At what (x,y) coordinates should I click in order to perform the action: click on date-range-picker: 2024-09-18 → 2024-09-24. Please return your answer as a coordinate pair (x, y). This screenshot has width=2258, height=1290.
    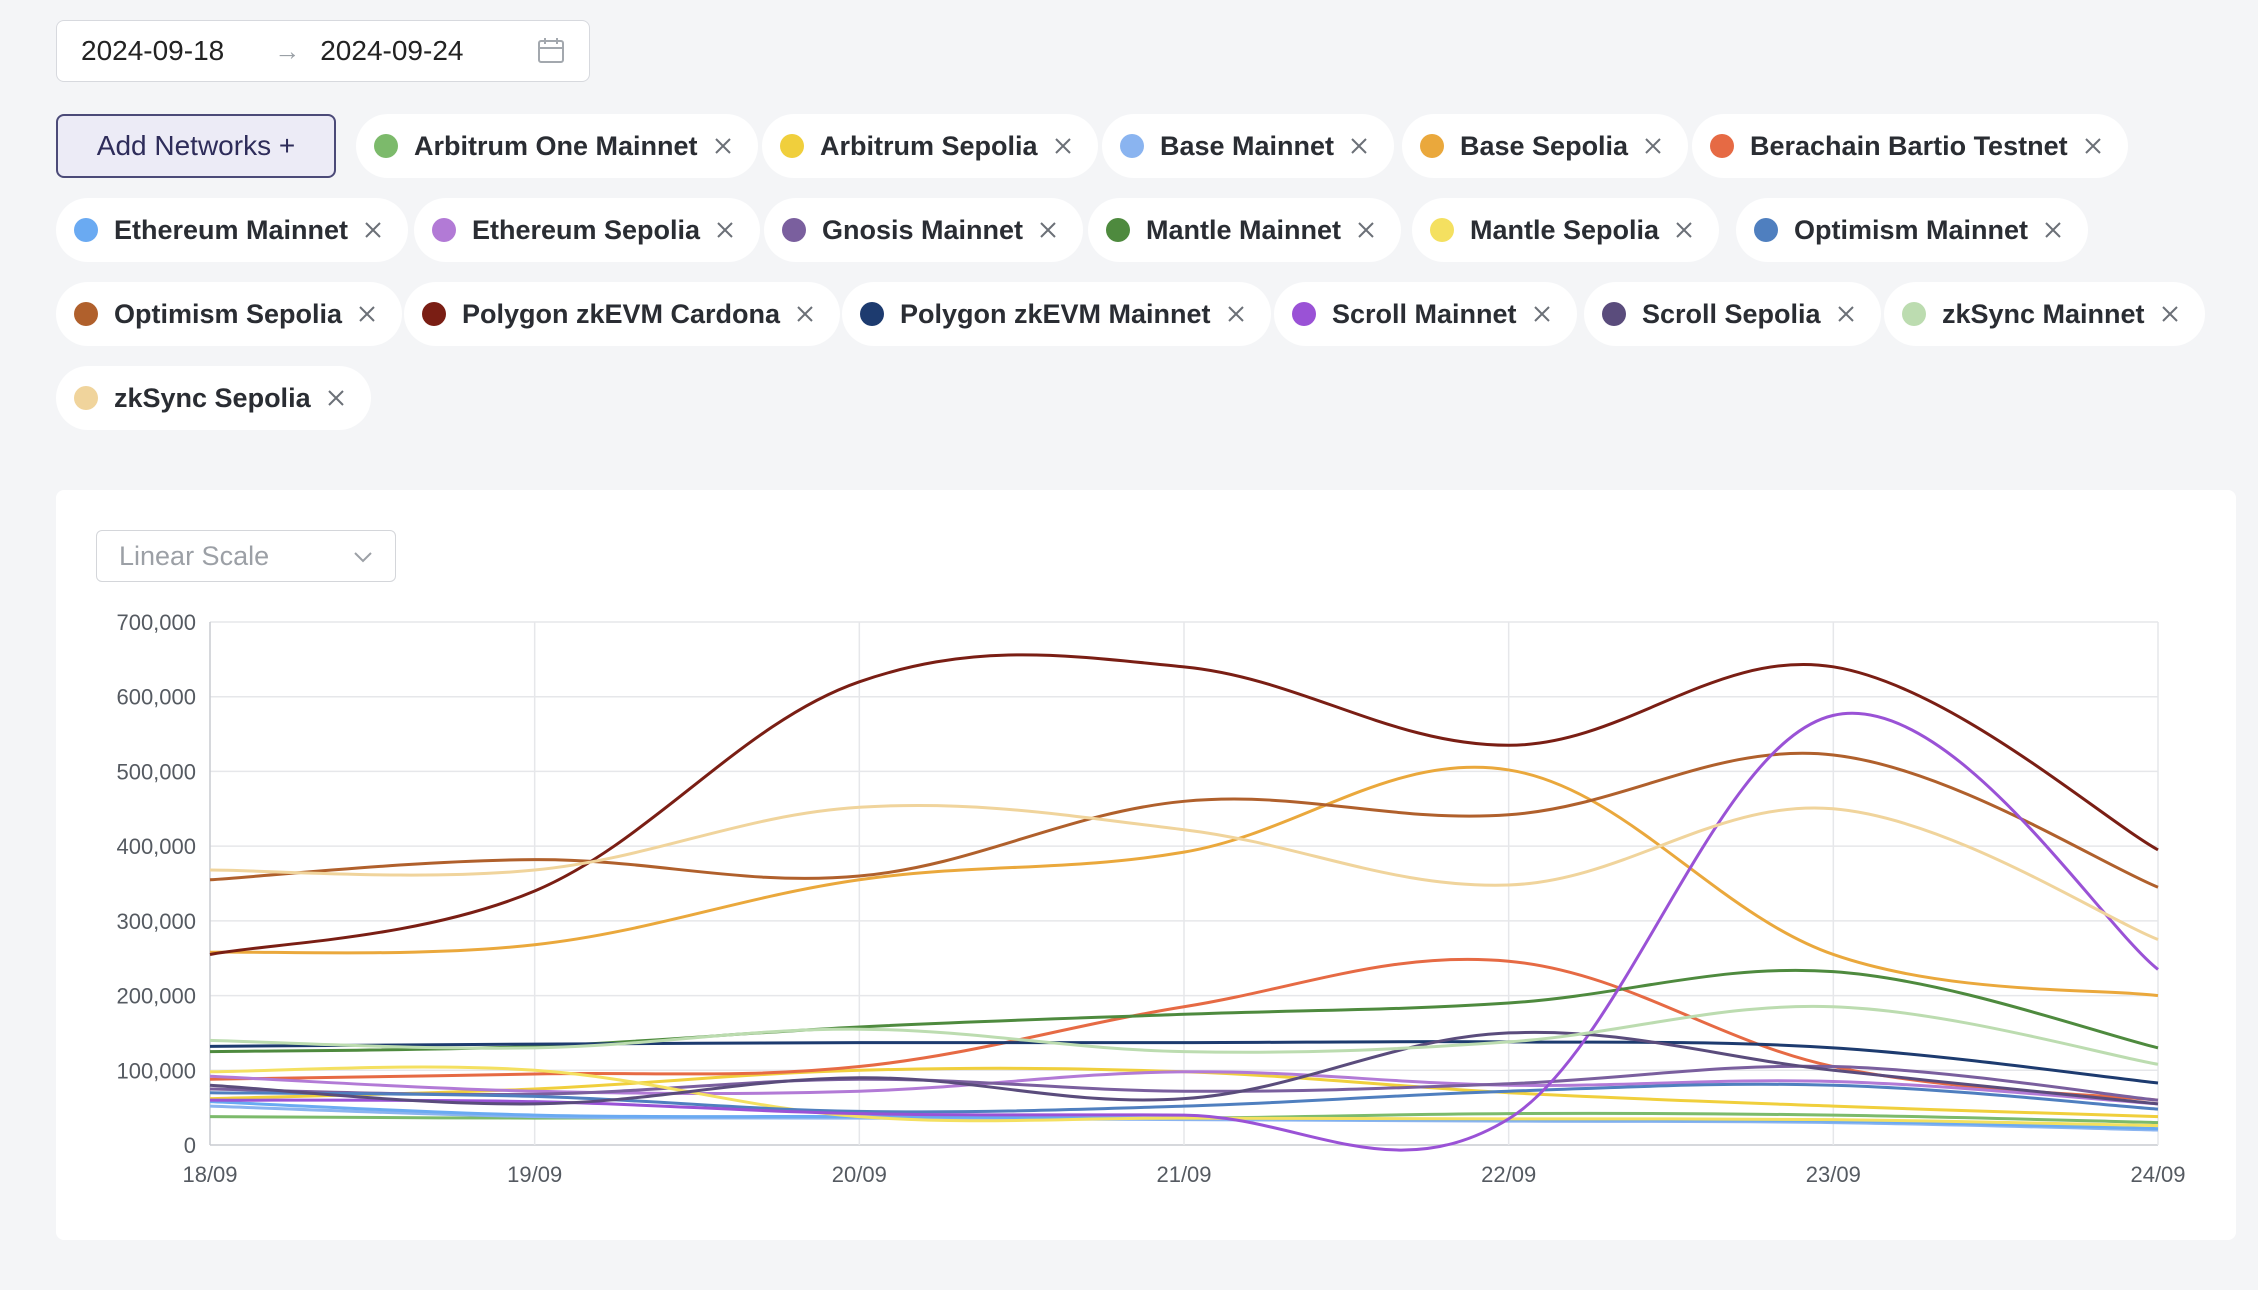
    Looking at the image, I should click on (323, 51).